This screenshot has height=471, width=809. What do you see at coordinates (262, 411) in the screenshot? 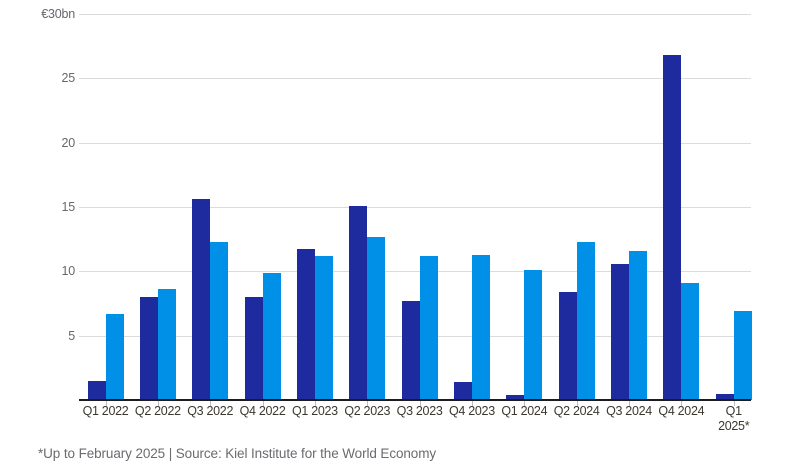
I see `x-axis-tick-label: Q4 2022` at bounding box center [262, 411].